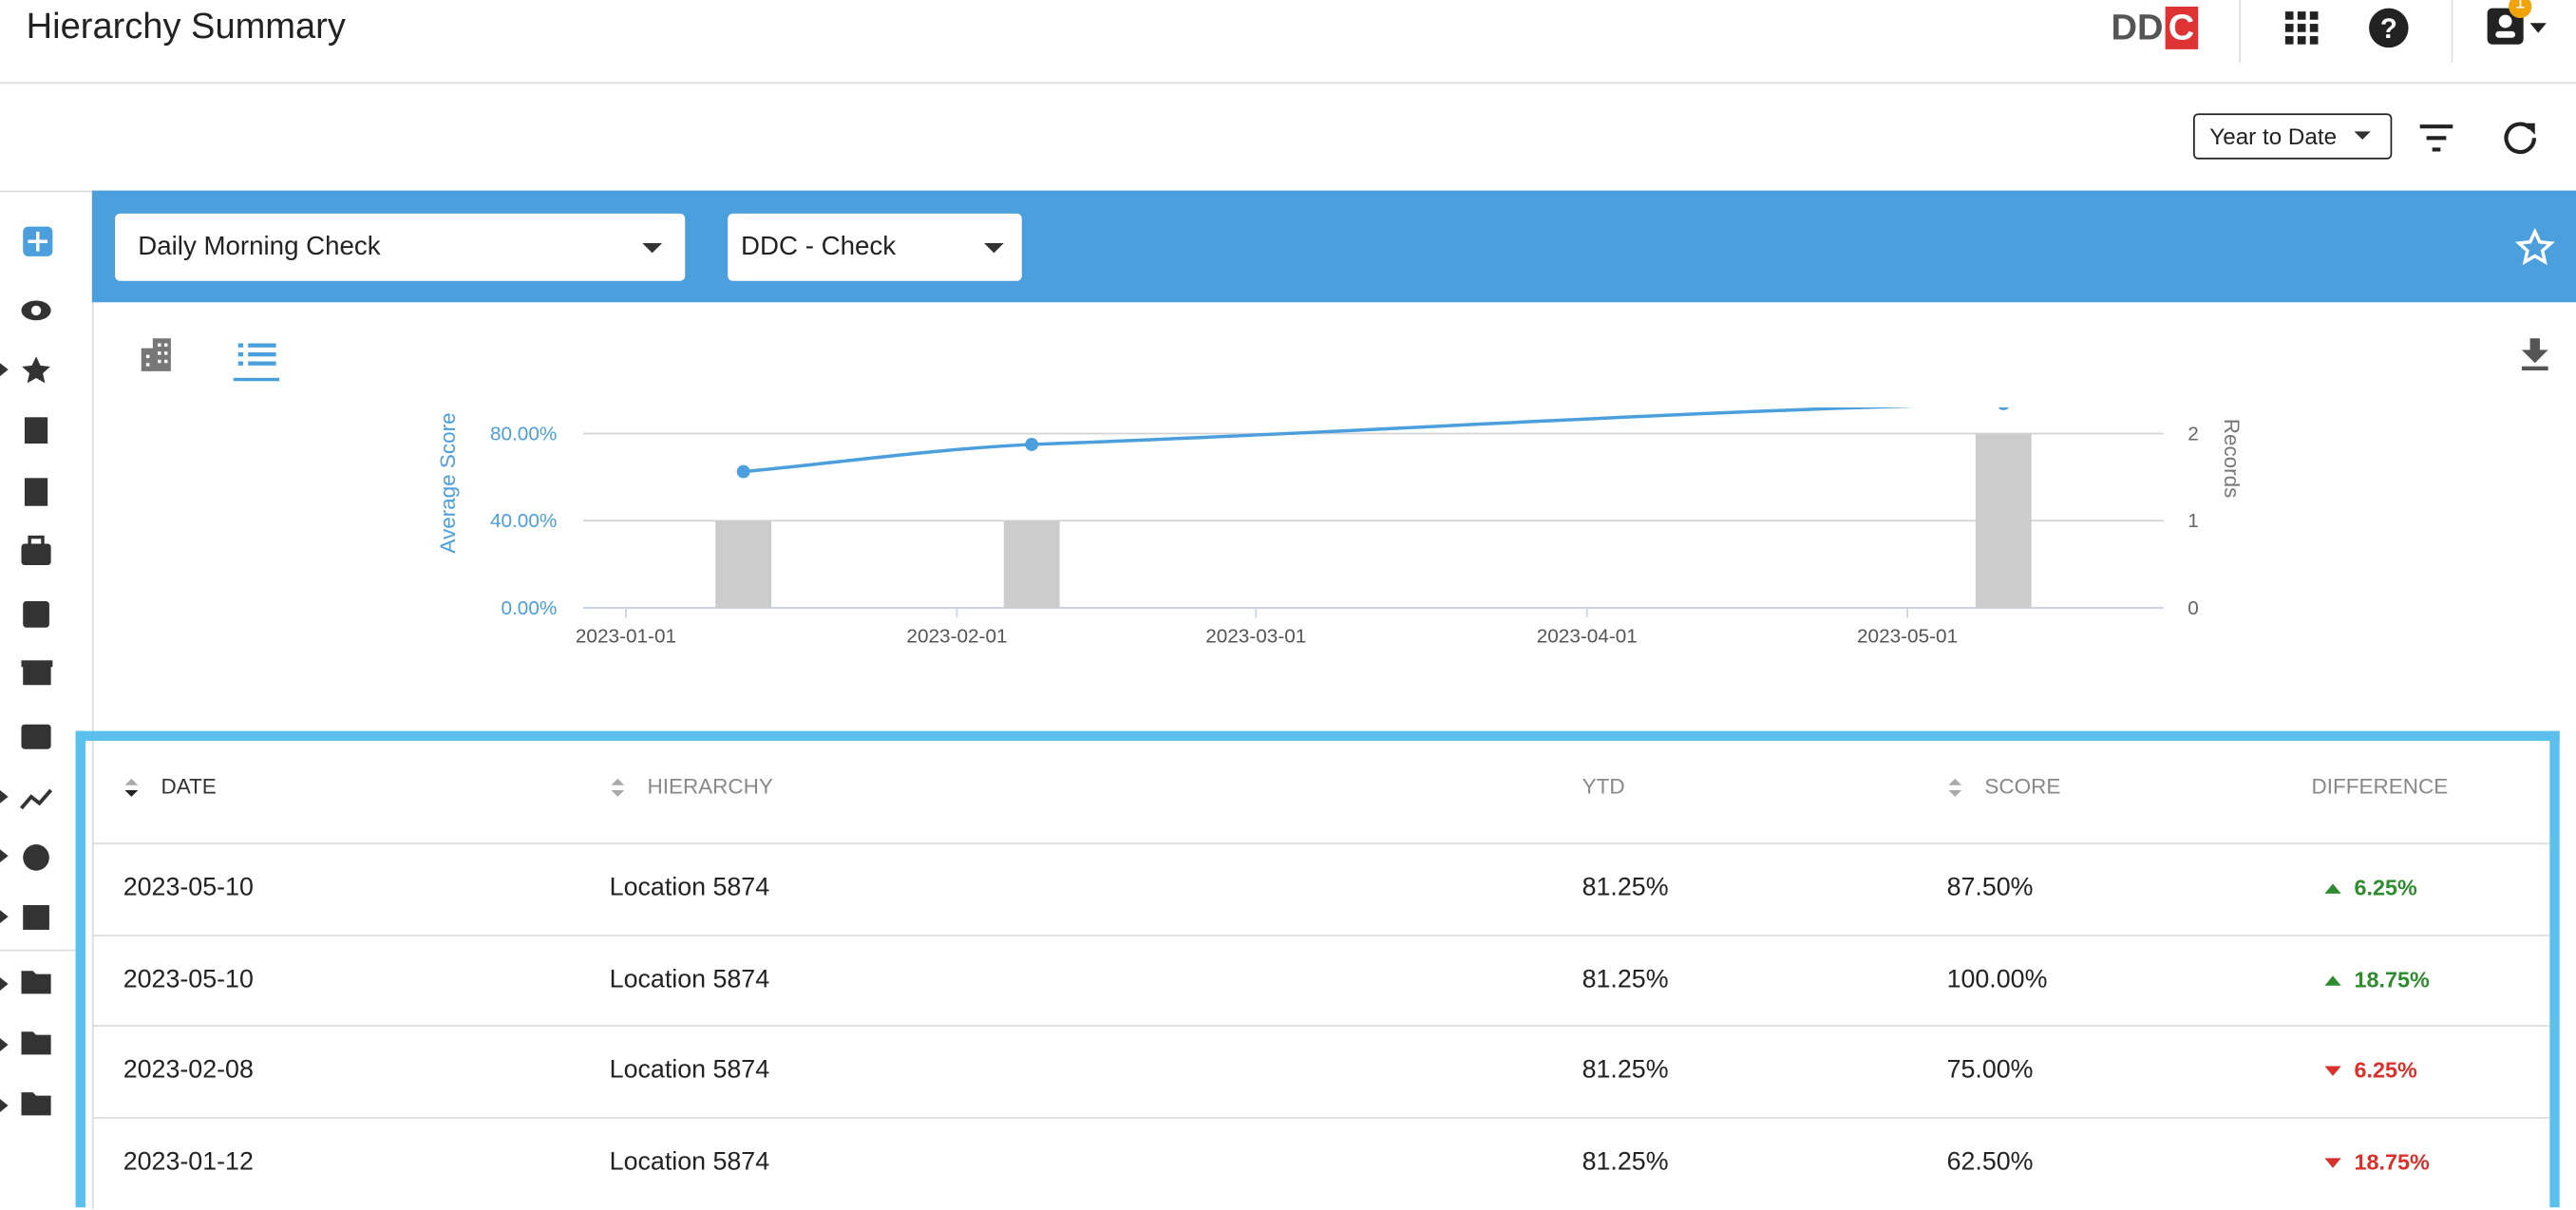  Describe the element at coordinates (1330, 440) in the screenshot. I see `line` at that location.